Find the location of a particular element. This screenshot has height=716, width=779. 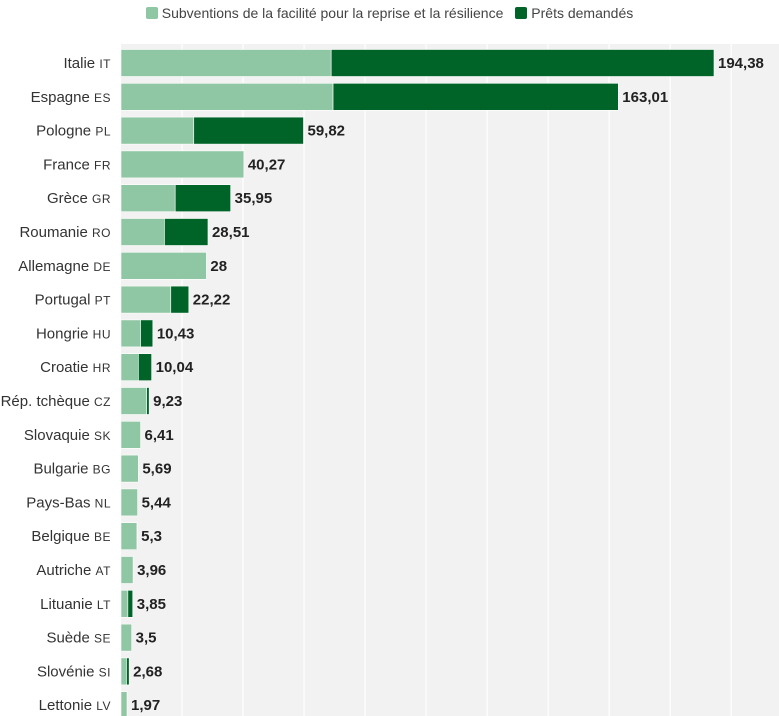

total-label: 6,41 is located at coordinates (159, 435).